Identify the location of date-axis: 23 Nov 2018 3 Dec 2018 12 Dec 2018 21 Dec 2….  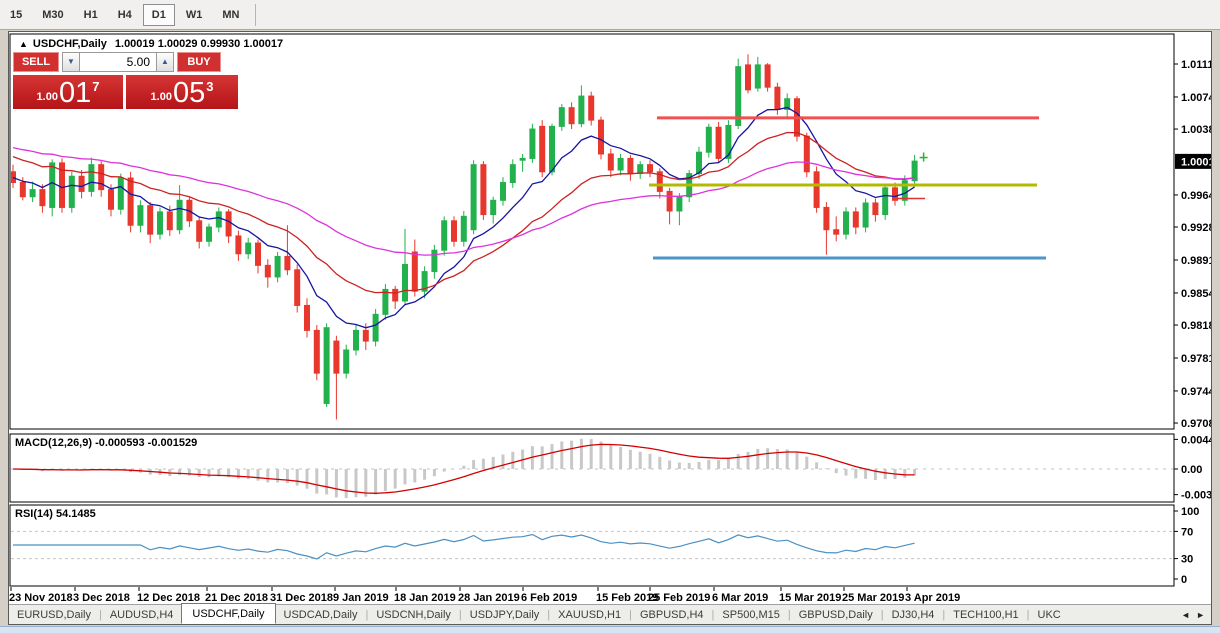
(484, 595).